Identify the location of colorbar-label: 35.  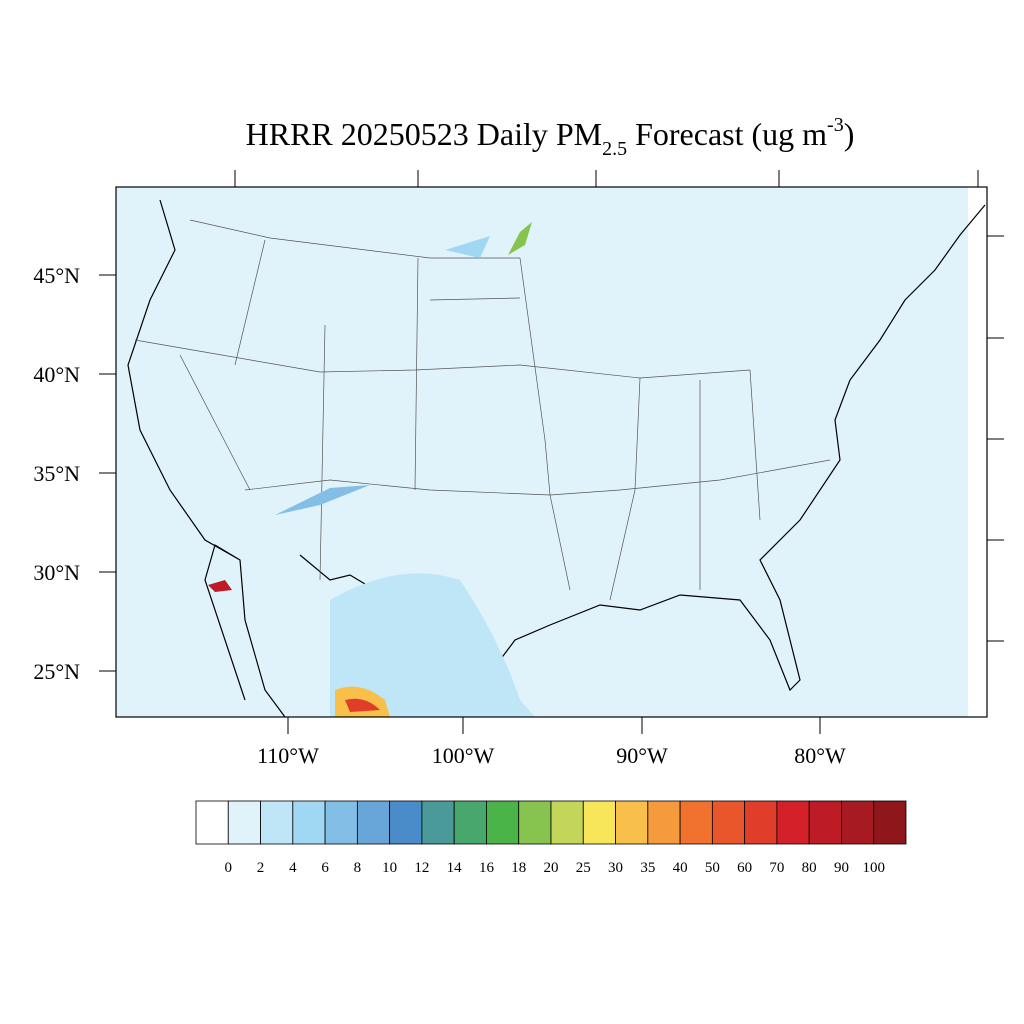
(647, 868).